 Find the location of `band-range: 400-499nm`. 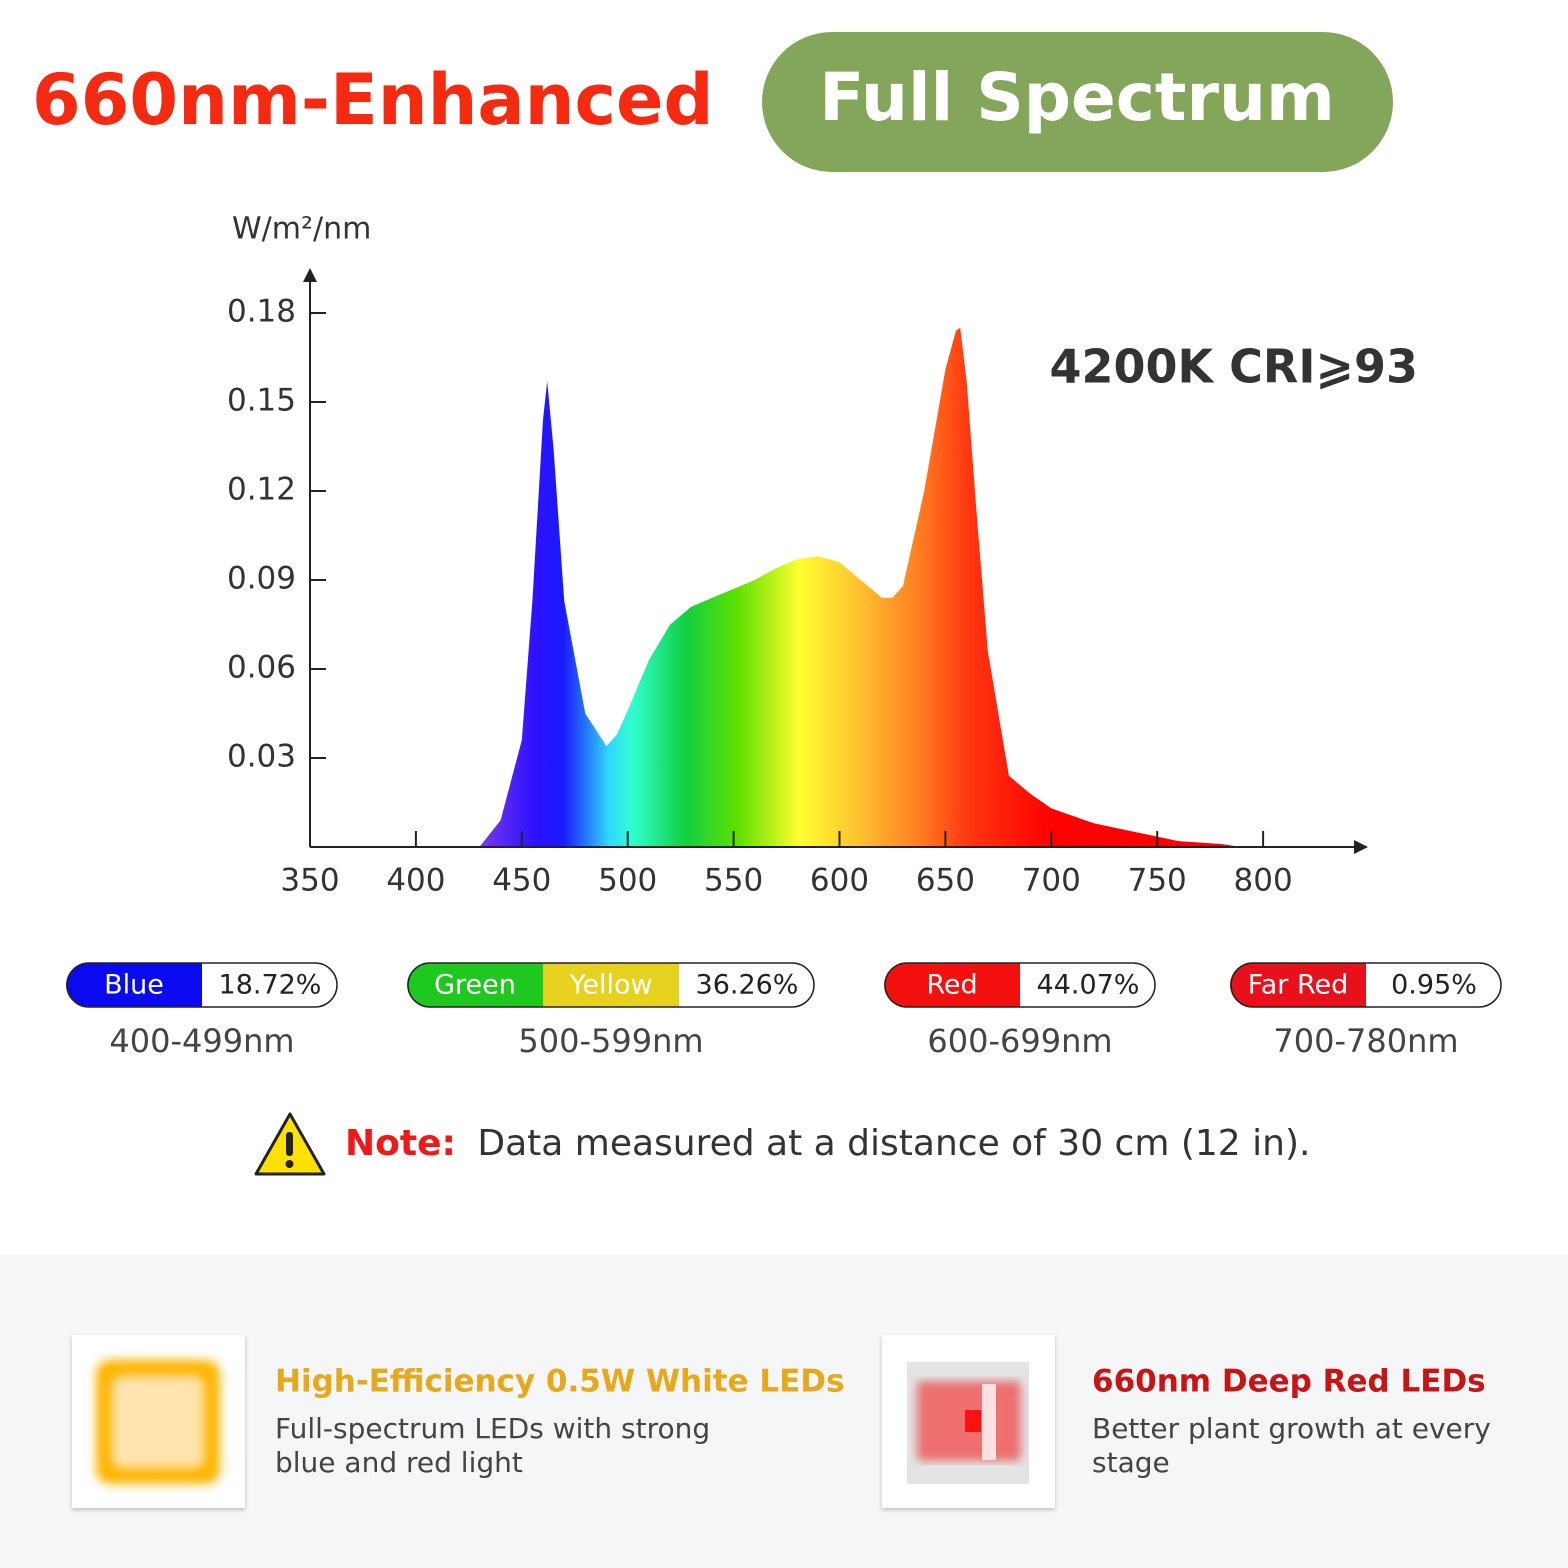

band-range: 400-499nm is located at coordinates (201, 1041).